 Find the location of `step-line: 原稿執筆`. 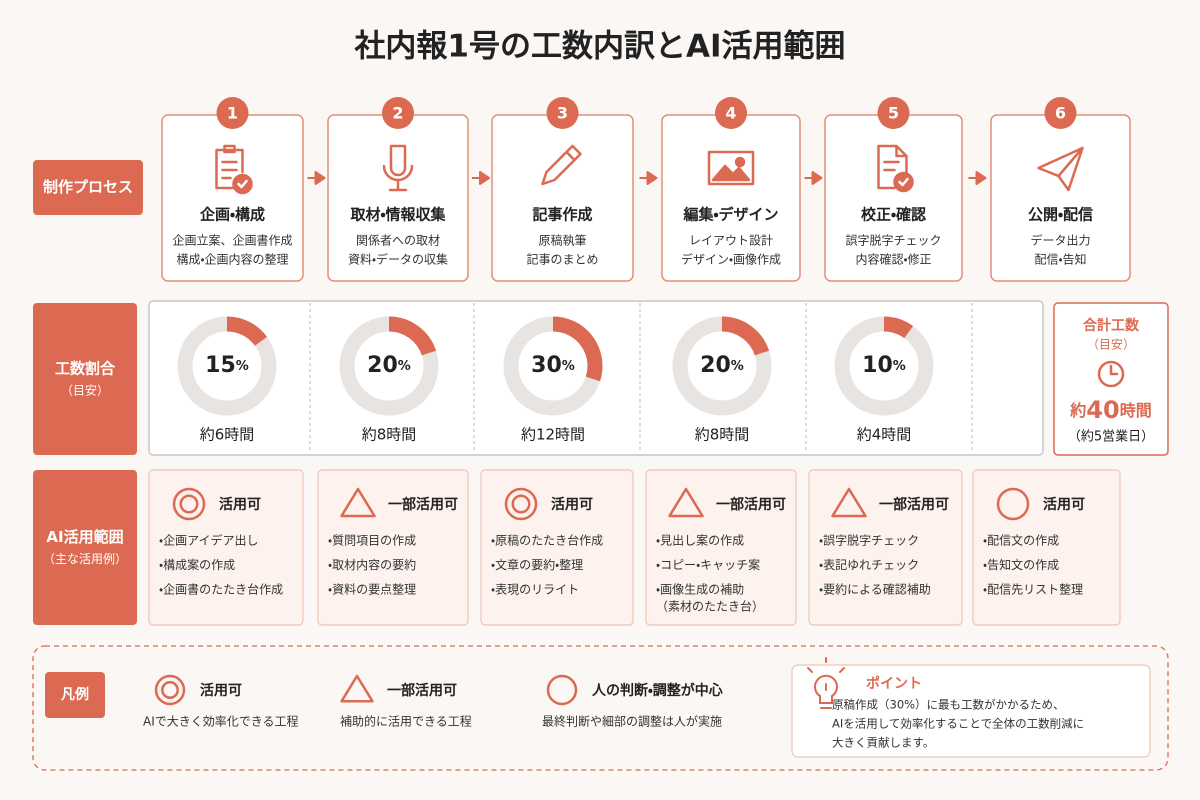

step-line: 原稿執筆 is located at coordinates (562, 241).